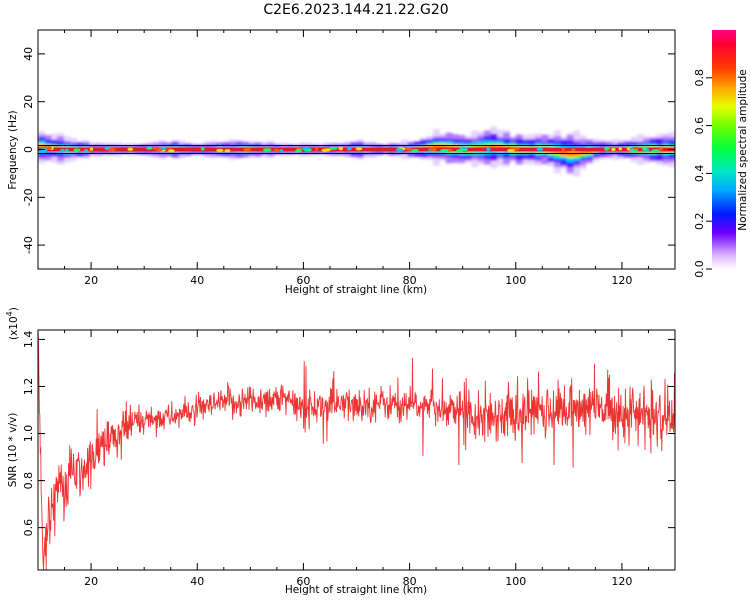 This screenshot has height=600, width=750. I want to click on spectrogram-x-tick-label: 80, so click(410, 280).